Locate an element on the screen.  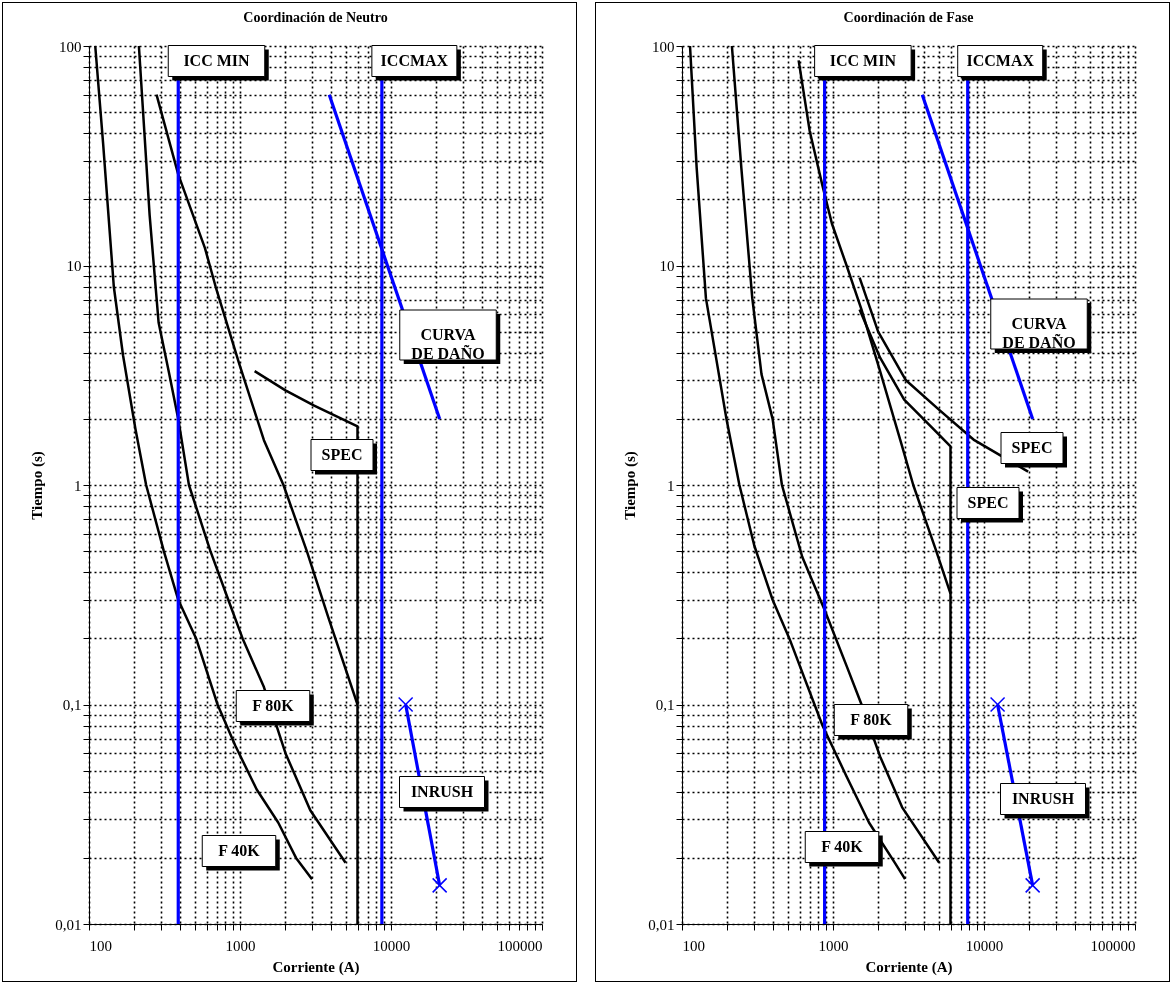
chart-title: Coordinación de Neutro is located at coordinates (315, 17).